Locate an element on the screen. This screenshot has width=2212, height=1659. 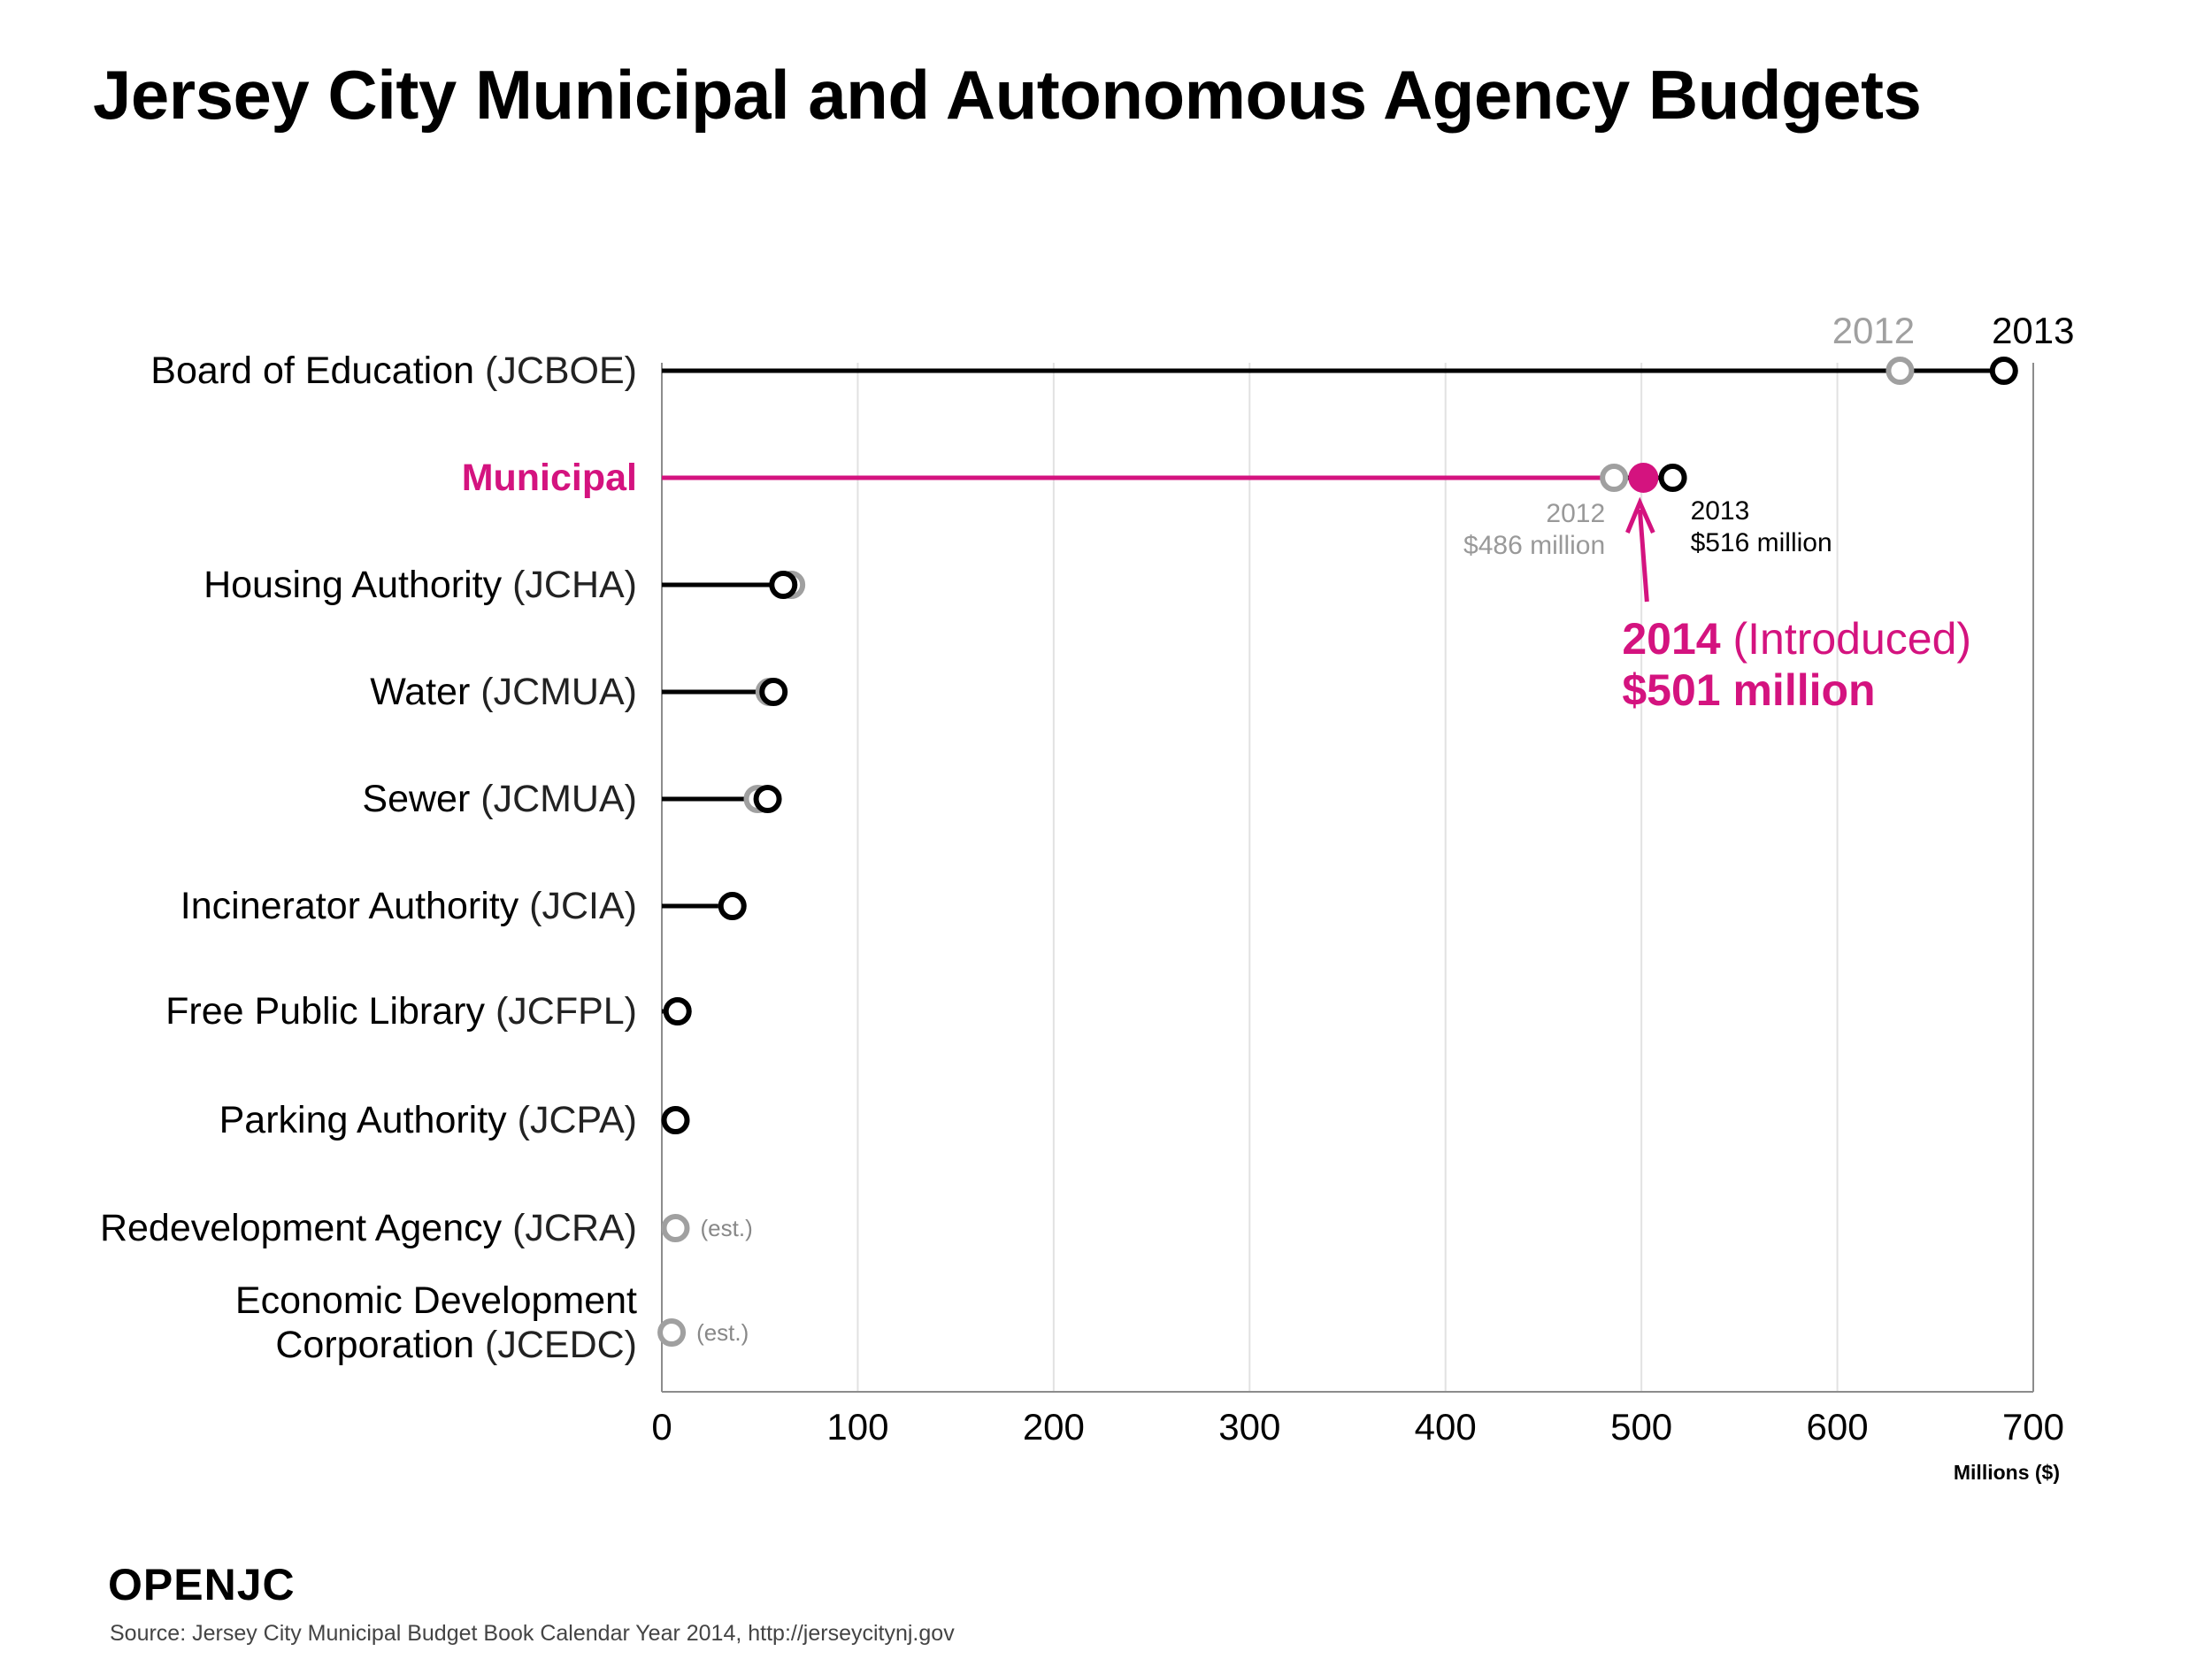
category-abbr: (JCHA) is located at coordinates (570, 585).